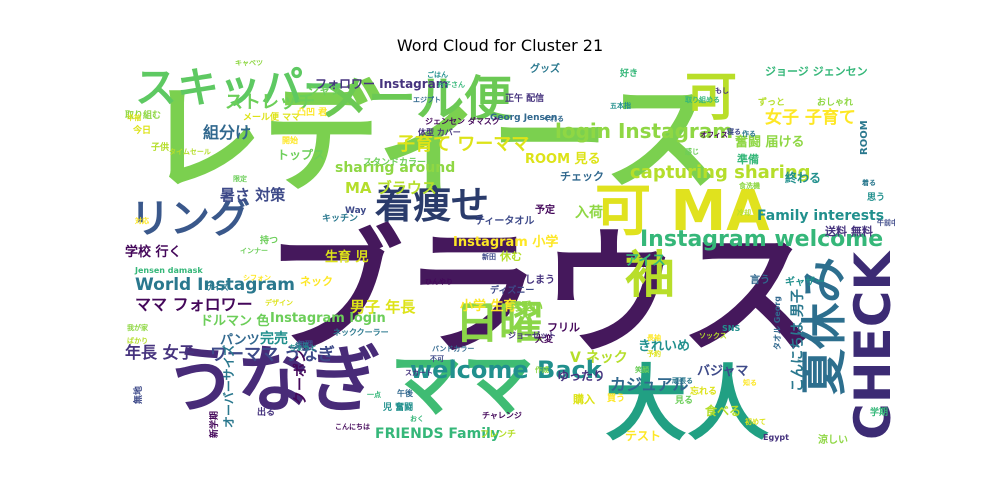 The image size is (1000, 500). I want to click on word-147: くれる, so click(553, 119).